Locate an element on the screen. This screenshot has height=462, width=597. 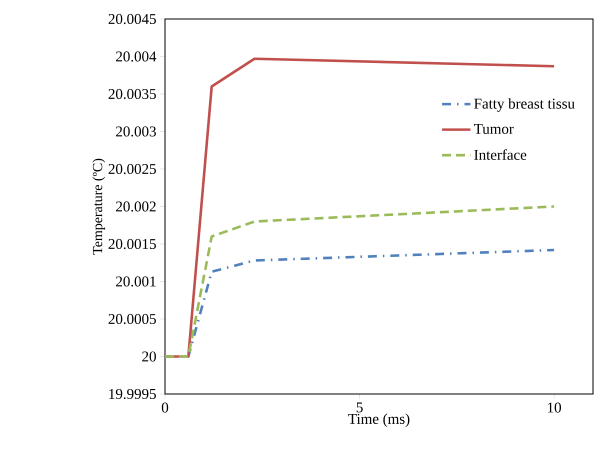
y-tick-label: 20 is located at coordinates (149, 356).